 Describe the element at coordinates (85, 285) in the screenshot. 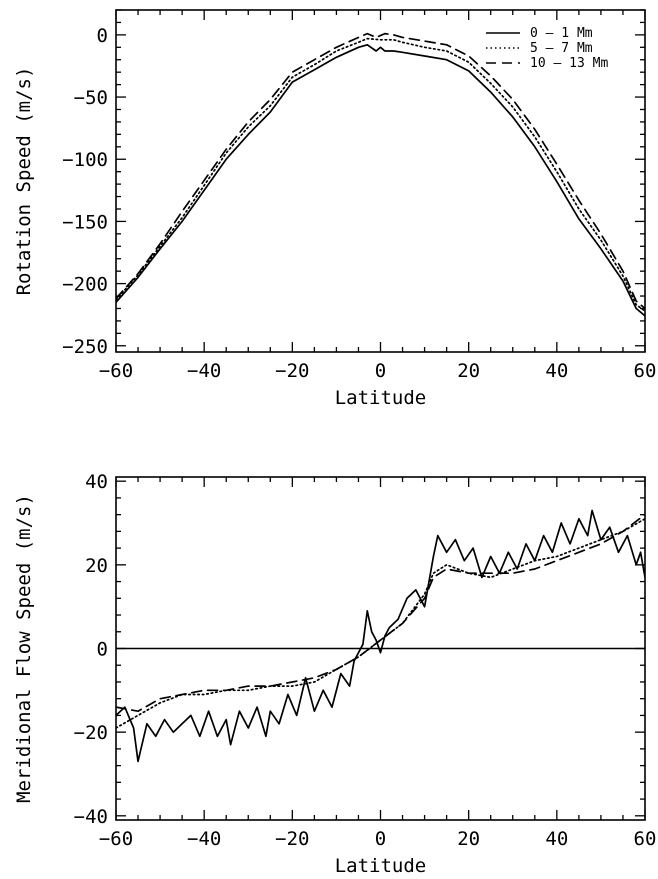

I see `y-tick-label: −200` at that location.